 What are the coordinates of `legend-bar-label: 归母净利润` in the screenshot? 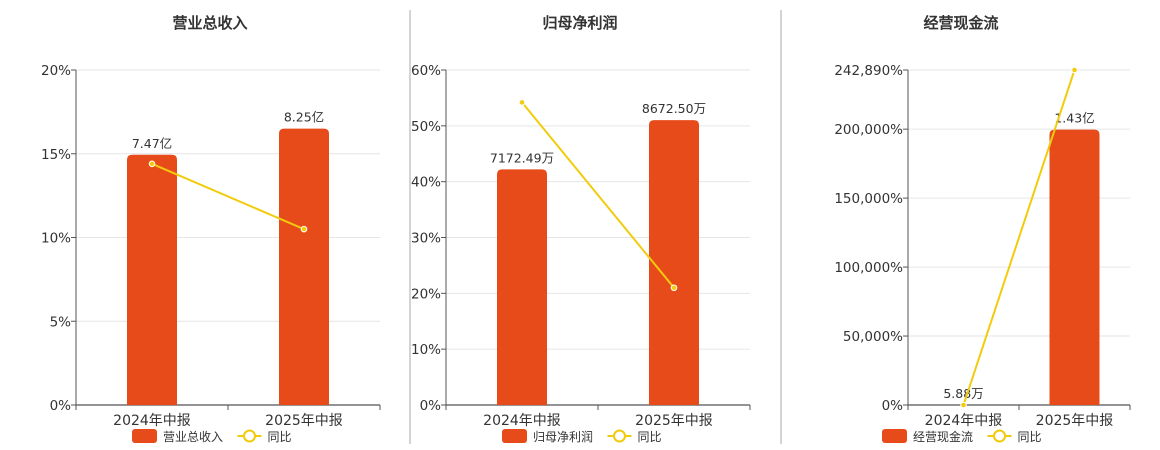 It's located at (563, 437).